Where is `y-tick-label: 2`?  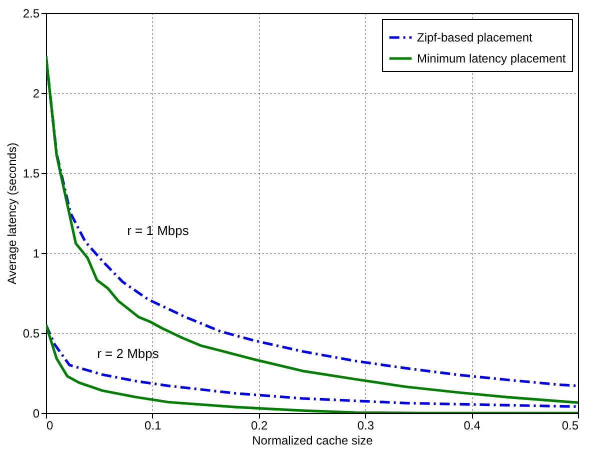 y-tick-label: 2 is located at coordinates (36, 93).